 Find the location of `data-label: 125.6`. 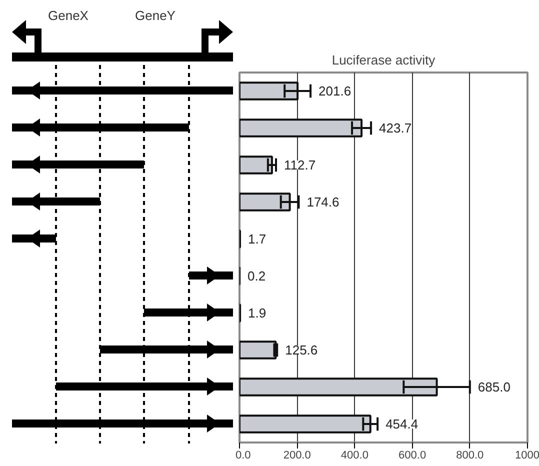

data-label: 125.6 is located at coordinates (301, 350).